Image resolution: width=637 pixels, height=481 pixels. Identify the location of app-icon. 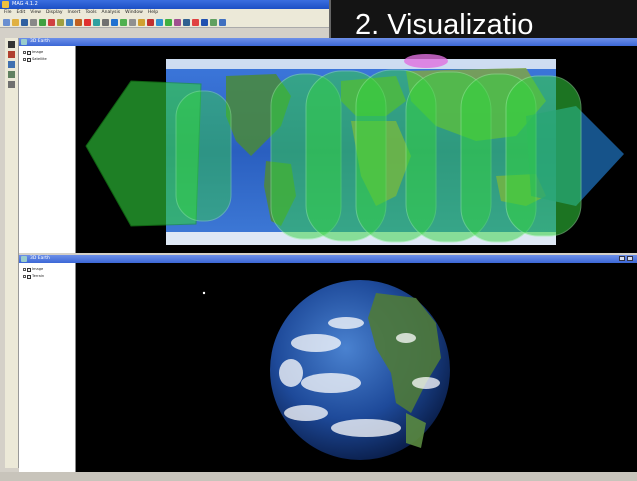
(5, 4).